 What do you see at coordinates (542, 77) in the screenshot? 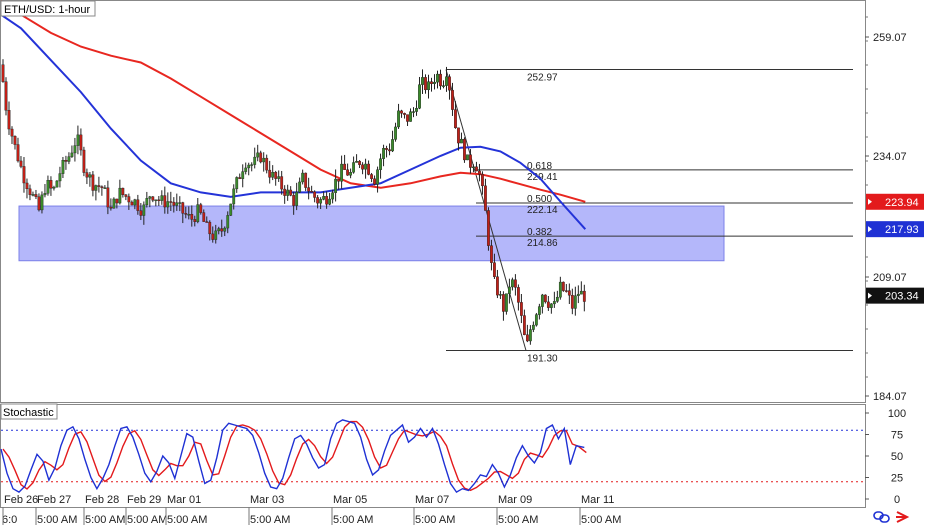
I see `fib-swing-high-label: 252.97` at bounding box center [542, 77].